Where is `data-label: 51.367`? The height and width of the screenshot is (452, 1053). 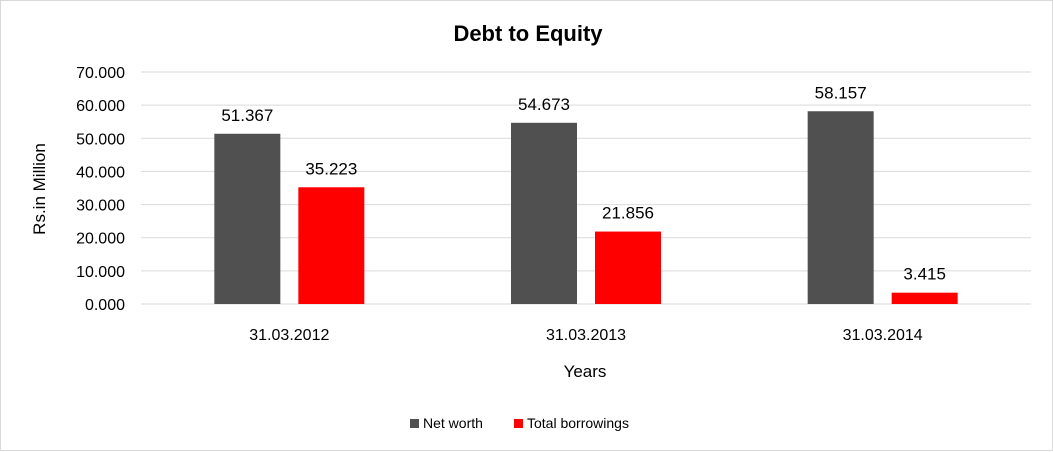
data-label: 51.367 is located at coordinates (247, 115).